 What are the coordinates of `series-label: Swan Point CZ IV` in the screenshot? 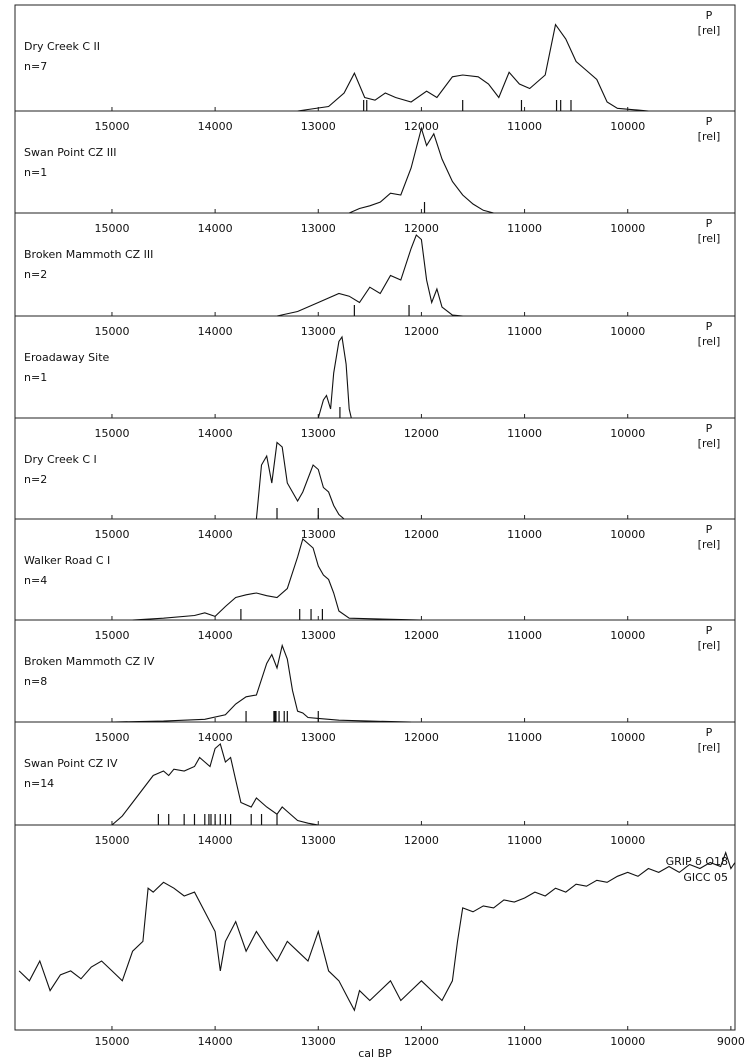 It's located at (71, 763).